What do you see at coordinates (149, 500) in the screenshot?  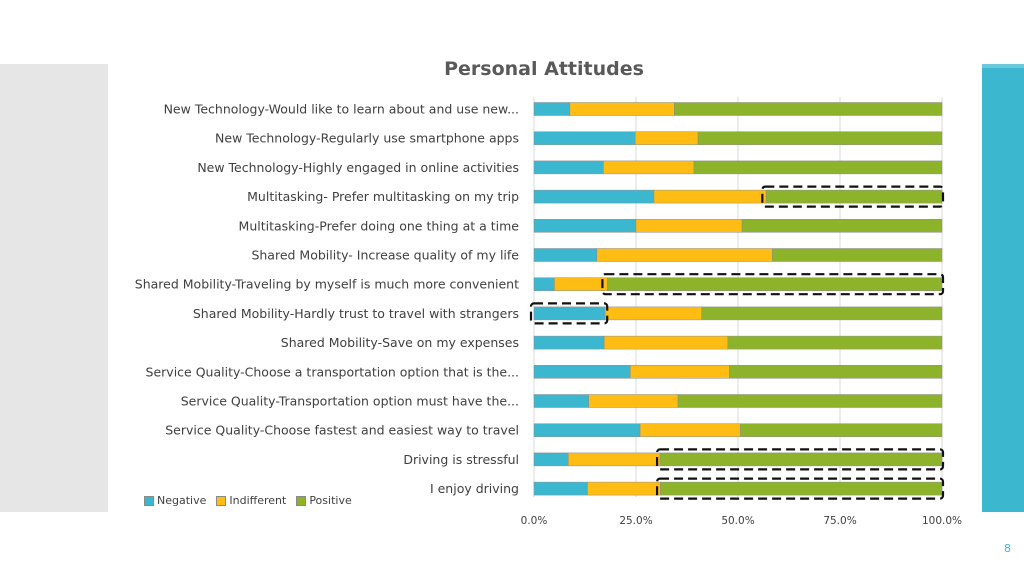 I see `legend-swatch-negative` at bounding box center [149, 500].